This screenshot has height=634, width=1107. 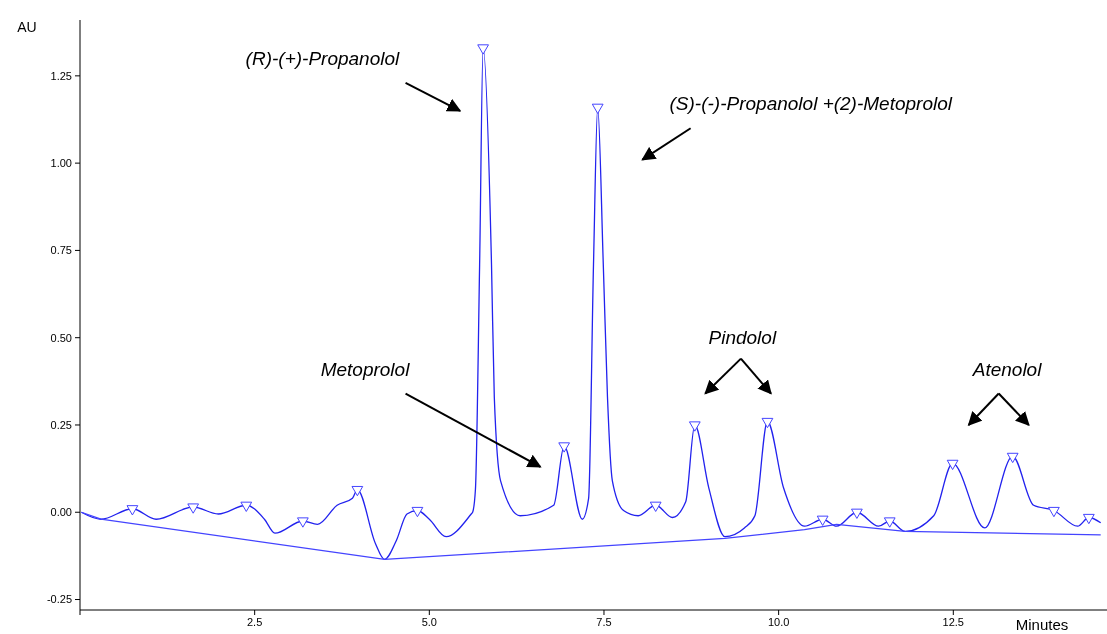 What do you see at coordinates (61, 337) in the screenshot?
I see `y-tick-label: 0.50` at bounding box center [61, 337].